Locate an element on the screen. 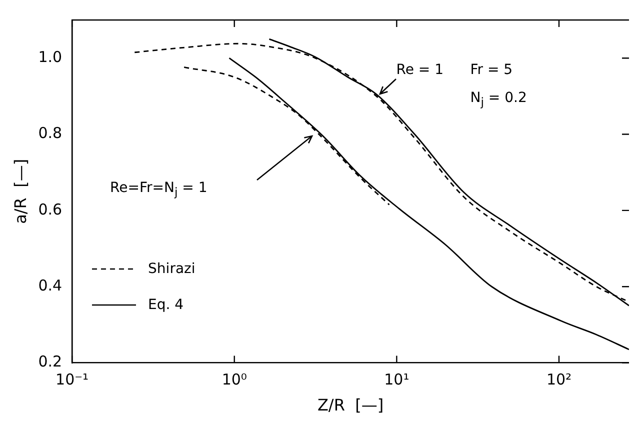  y-tick-label: 0.2 is located at coordinates (50, 361).